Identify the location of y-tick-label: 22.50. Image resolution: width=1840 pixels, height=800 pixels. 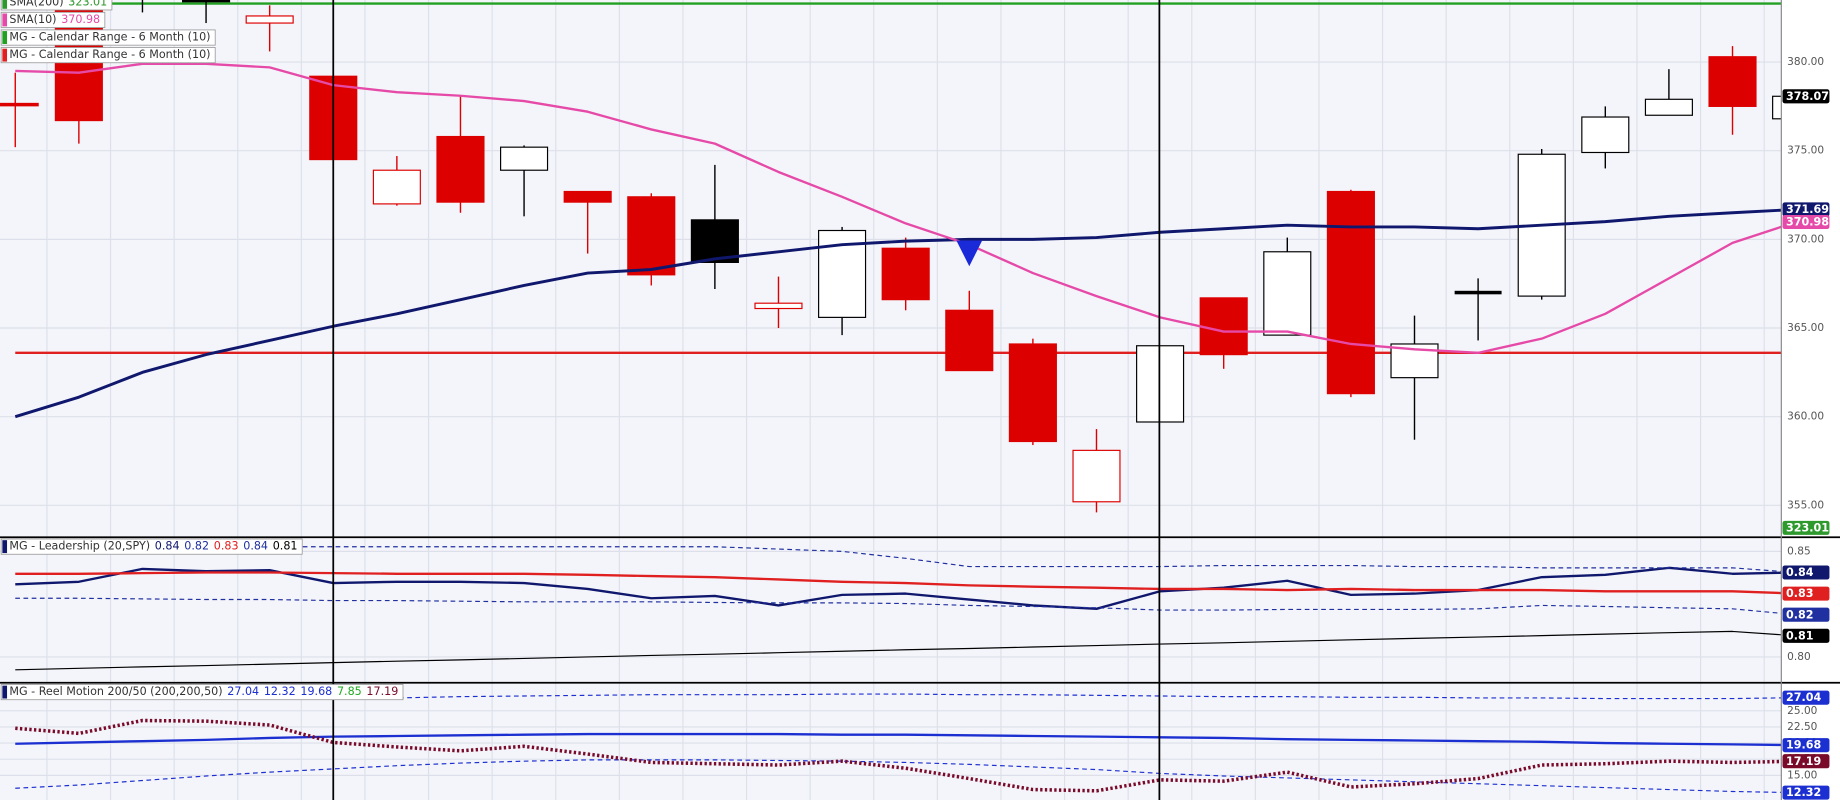
(1802, 727).